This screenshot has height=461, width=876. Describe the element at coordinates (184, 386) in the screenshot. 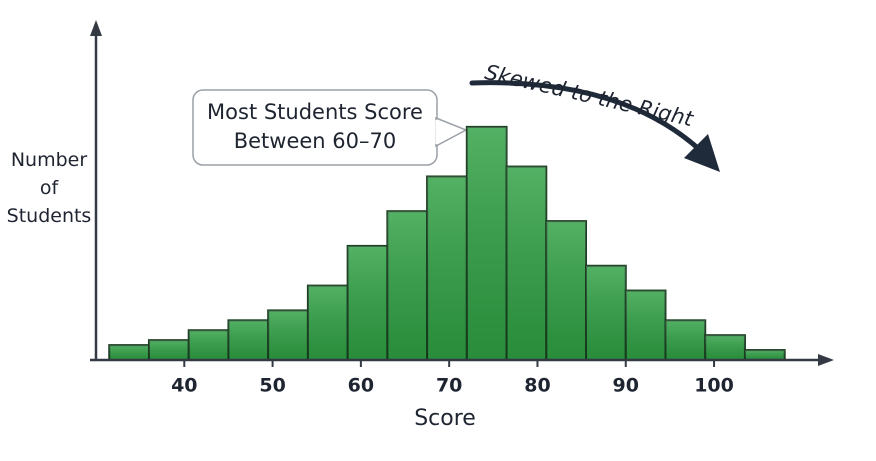

I see `x-tick-label: 40` at that location.